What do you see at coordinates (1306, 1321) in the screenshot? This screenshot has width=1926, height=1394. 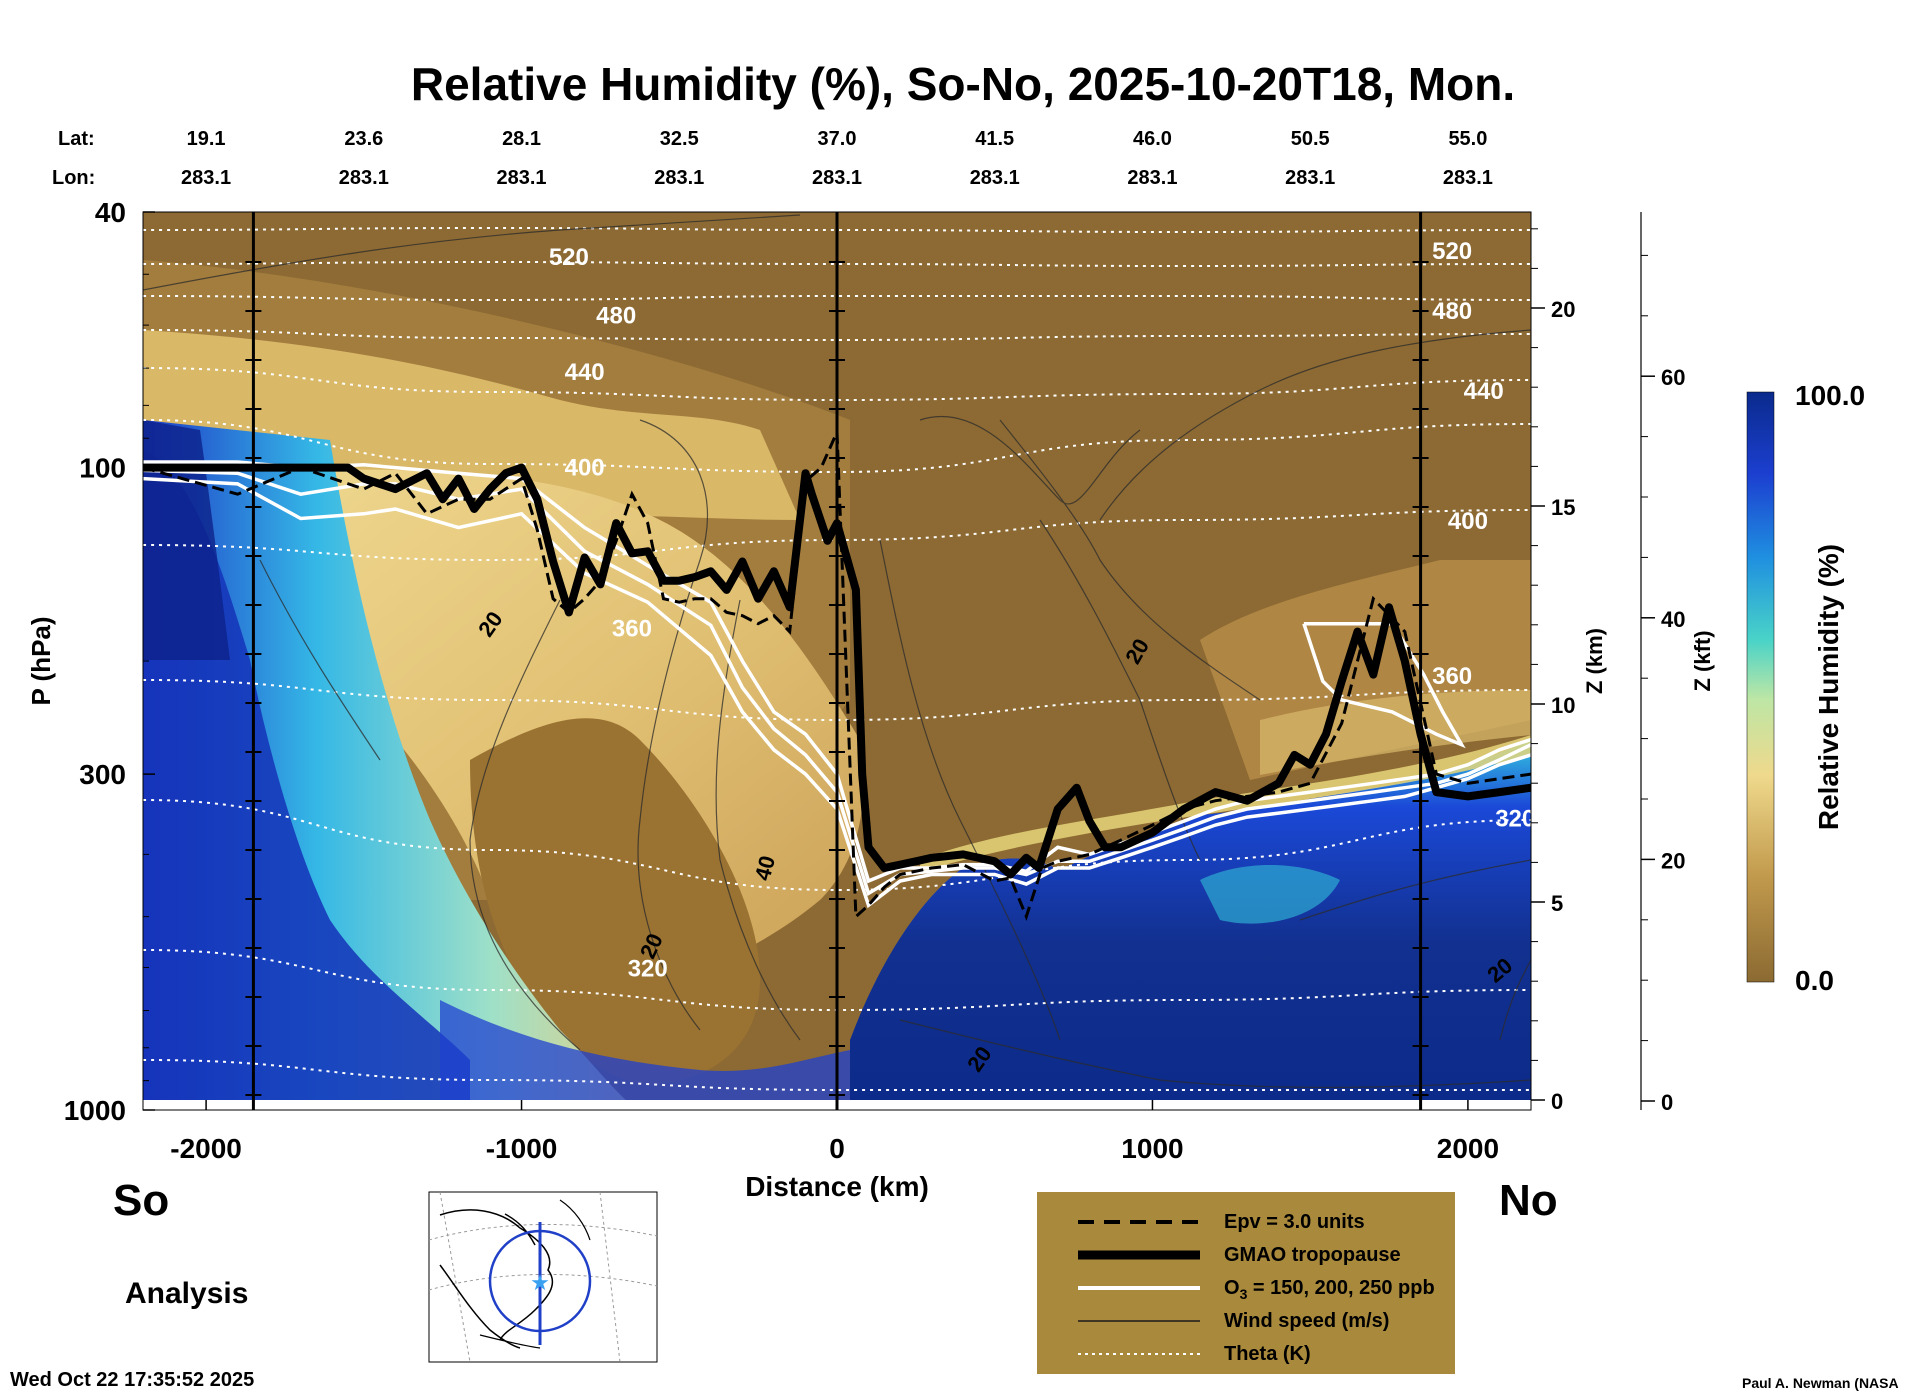 I see `legend-label-wind: Wind speed (m/s)` at bounding box center [1306, 1321].